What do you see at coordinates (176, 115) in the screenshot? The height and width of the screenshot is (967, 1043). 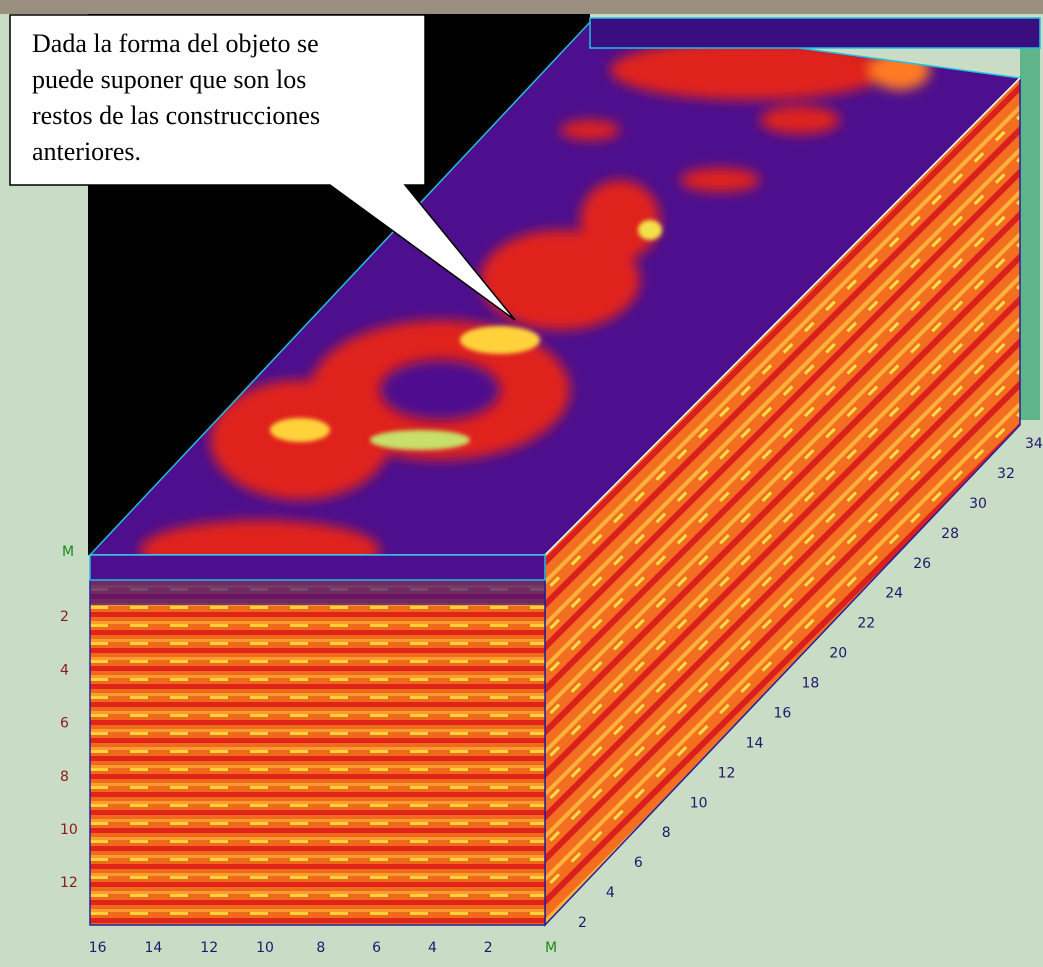 I see `callout-line: restos de las construcciones` at bounding box center [176, 115].